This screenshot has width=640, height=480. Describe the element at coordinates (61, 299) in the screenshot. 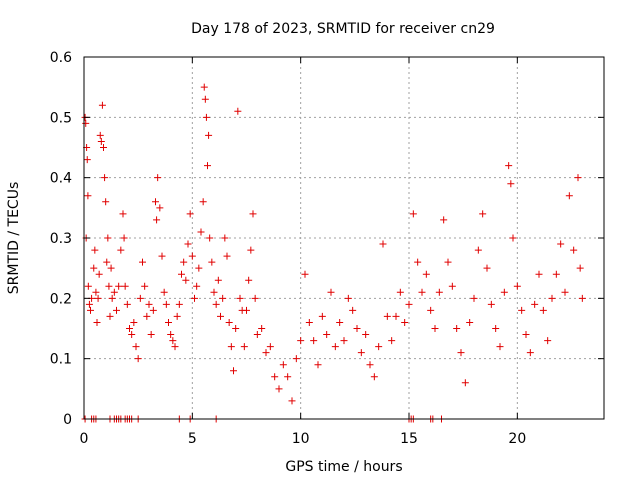

I see `y-tick-label: 0.2` at that location.